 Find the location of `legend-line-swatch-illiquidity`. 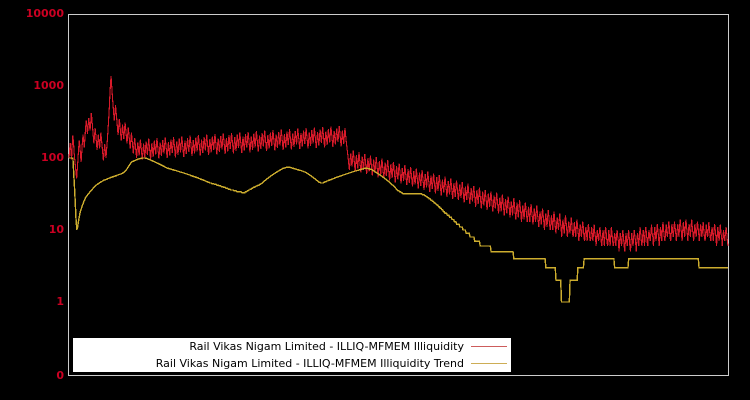

legend-line-swatch-illiquidity is located at coordinates (489, 346).